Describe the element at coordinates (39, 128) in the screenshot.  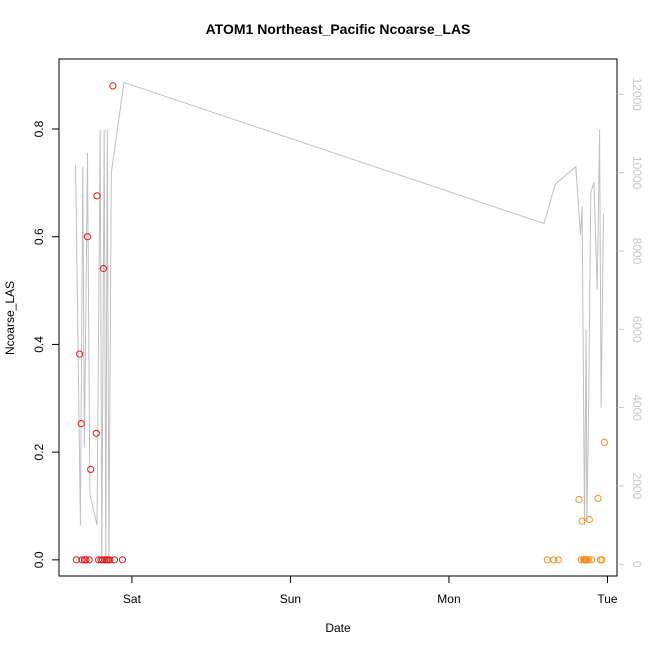
I see `y-tick-label: 0.8` at that location.